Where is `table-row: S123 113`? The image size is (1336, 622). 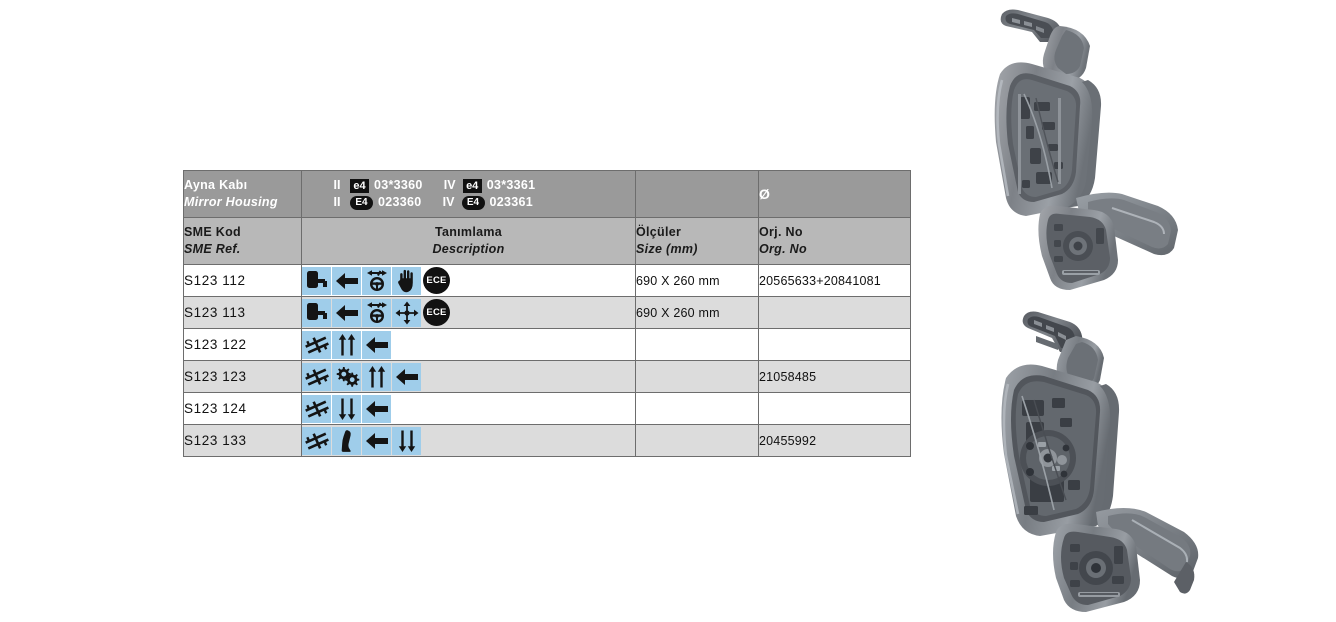 table-row: S123 113 is located at coordinates (547, 312).